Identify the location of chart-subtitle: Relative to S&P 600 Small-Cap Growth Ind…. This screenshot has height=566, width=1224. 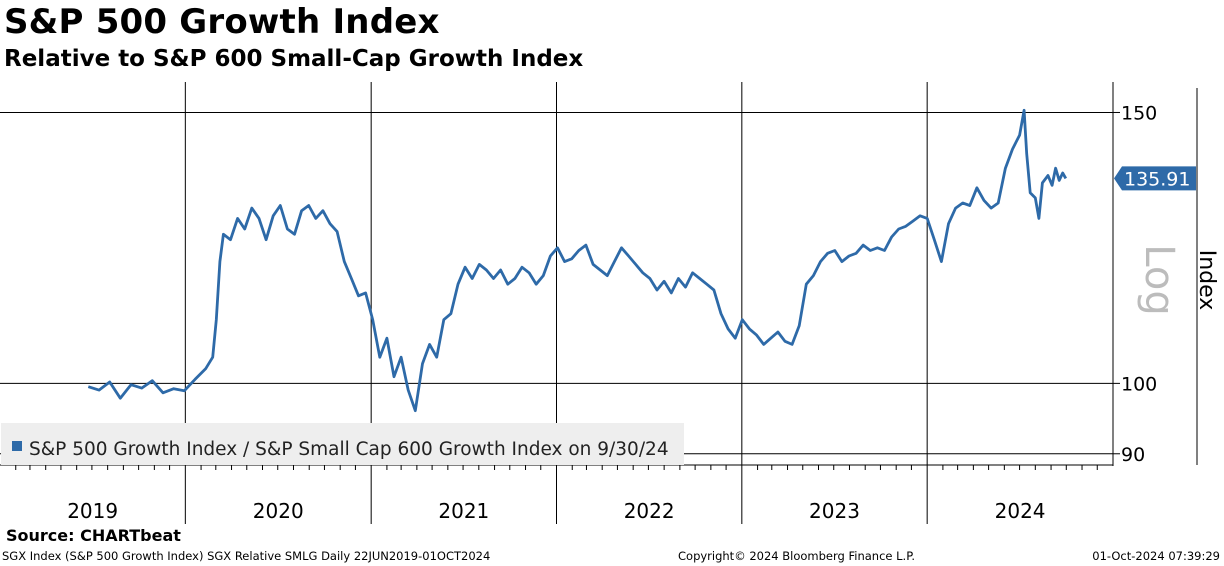
(294, 59).